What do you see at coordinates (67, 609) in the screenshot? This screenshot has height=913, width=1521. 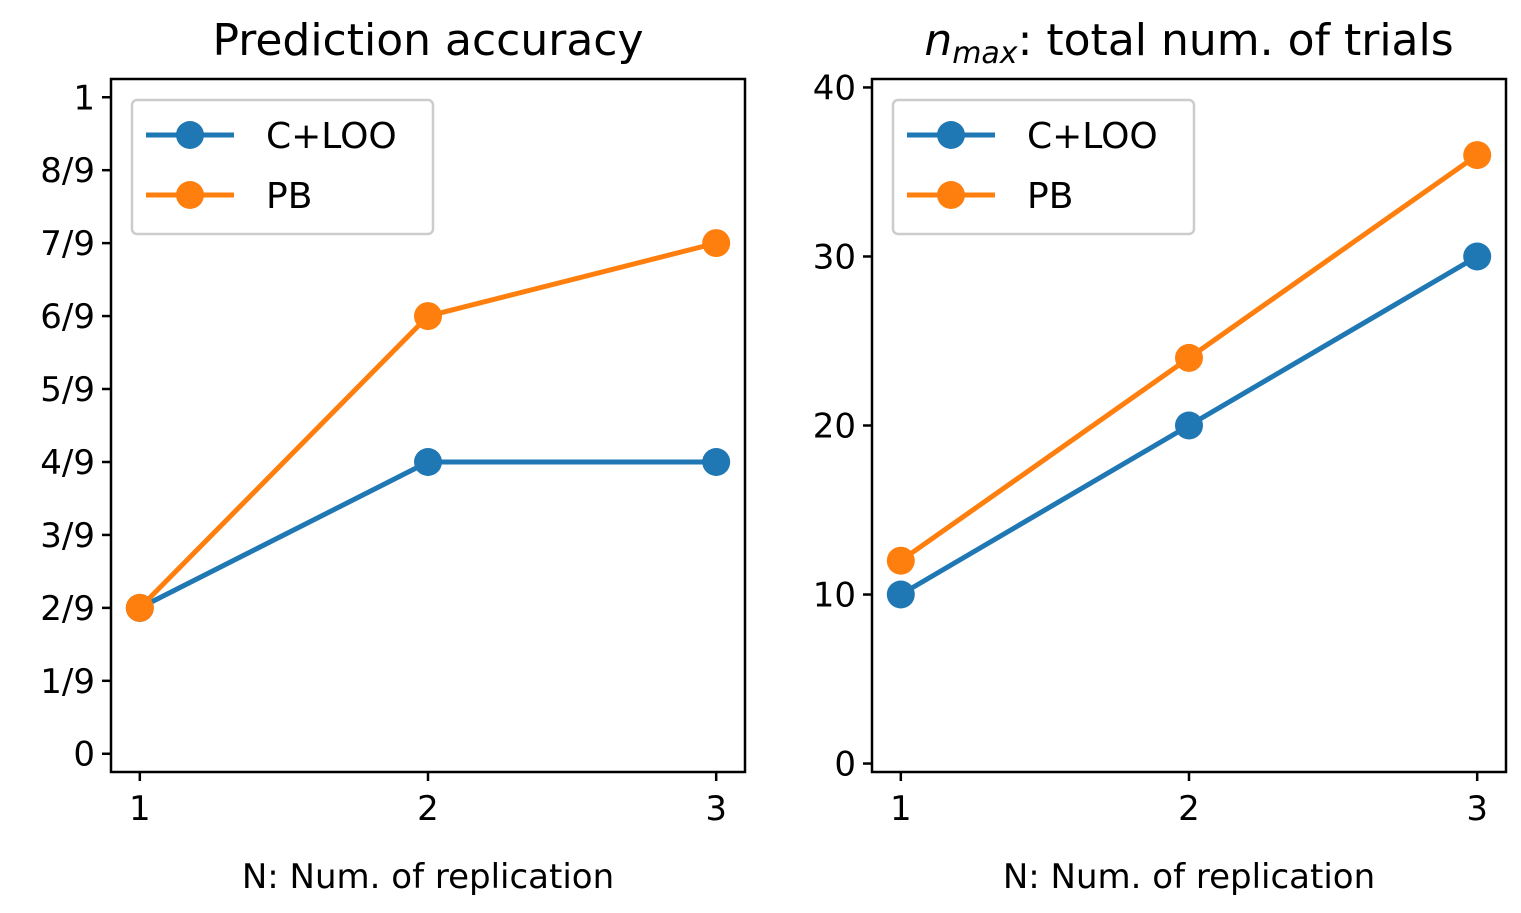 I see `y-tick-label: 2/9` at bounding box center [67, 609].